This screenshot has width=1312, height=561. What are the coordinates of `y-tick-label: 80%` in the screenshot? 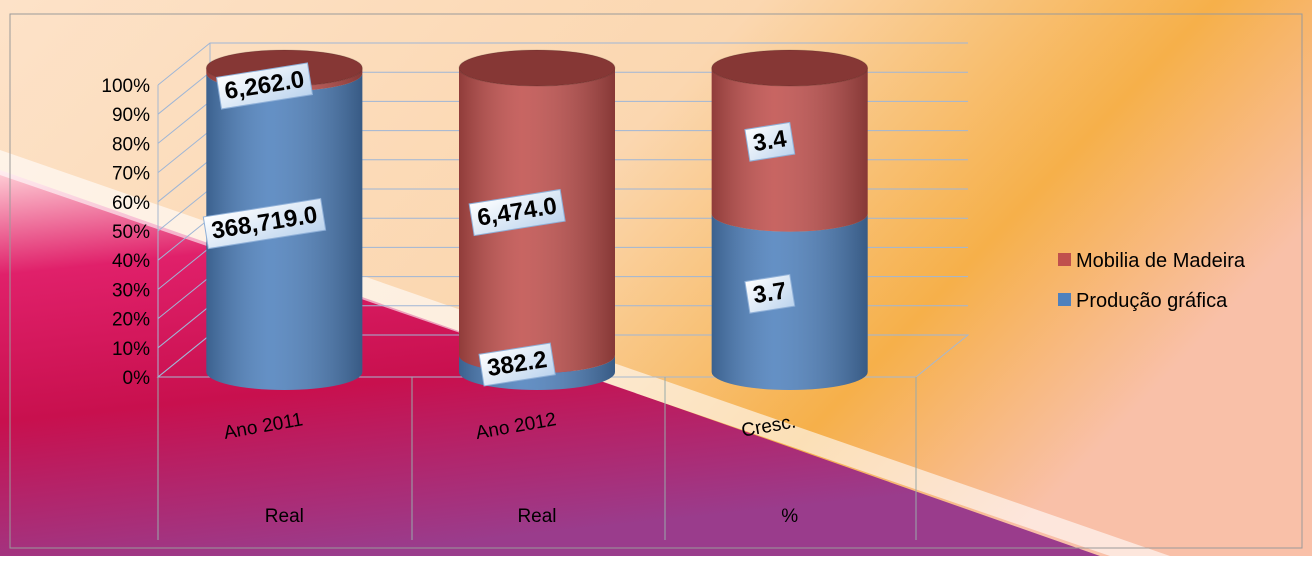 It's located at (131, 144).